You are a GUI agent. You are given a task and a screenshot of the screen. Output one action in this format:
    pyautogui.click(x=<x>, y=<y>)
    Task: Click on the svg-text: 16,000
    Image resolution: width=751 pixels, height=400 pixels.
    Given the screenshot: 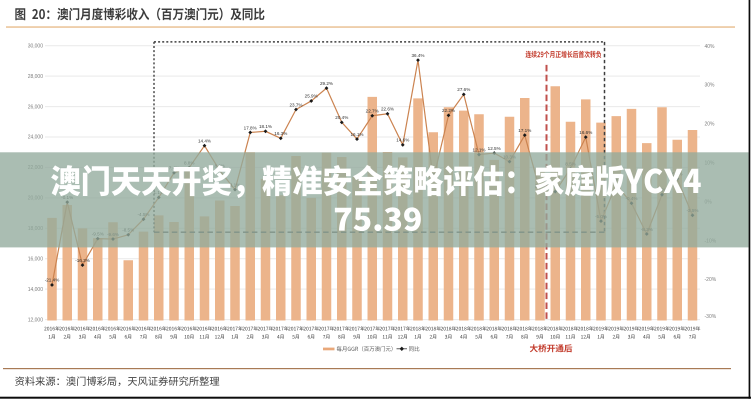 What is the action you would take?
    pyautogui.click(x=36, y=259)
    